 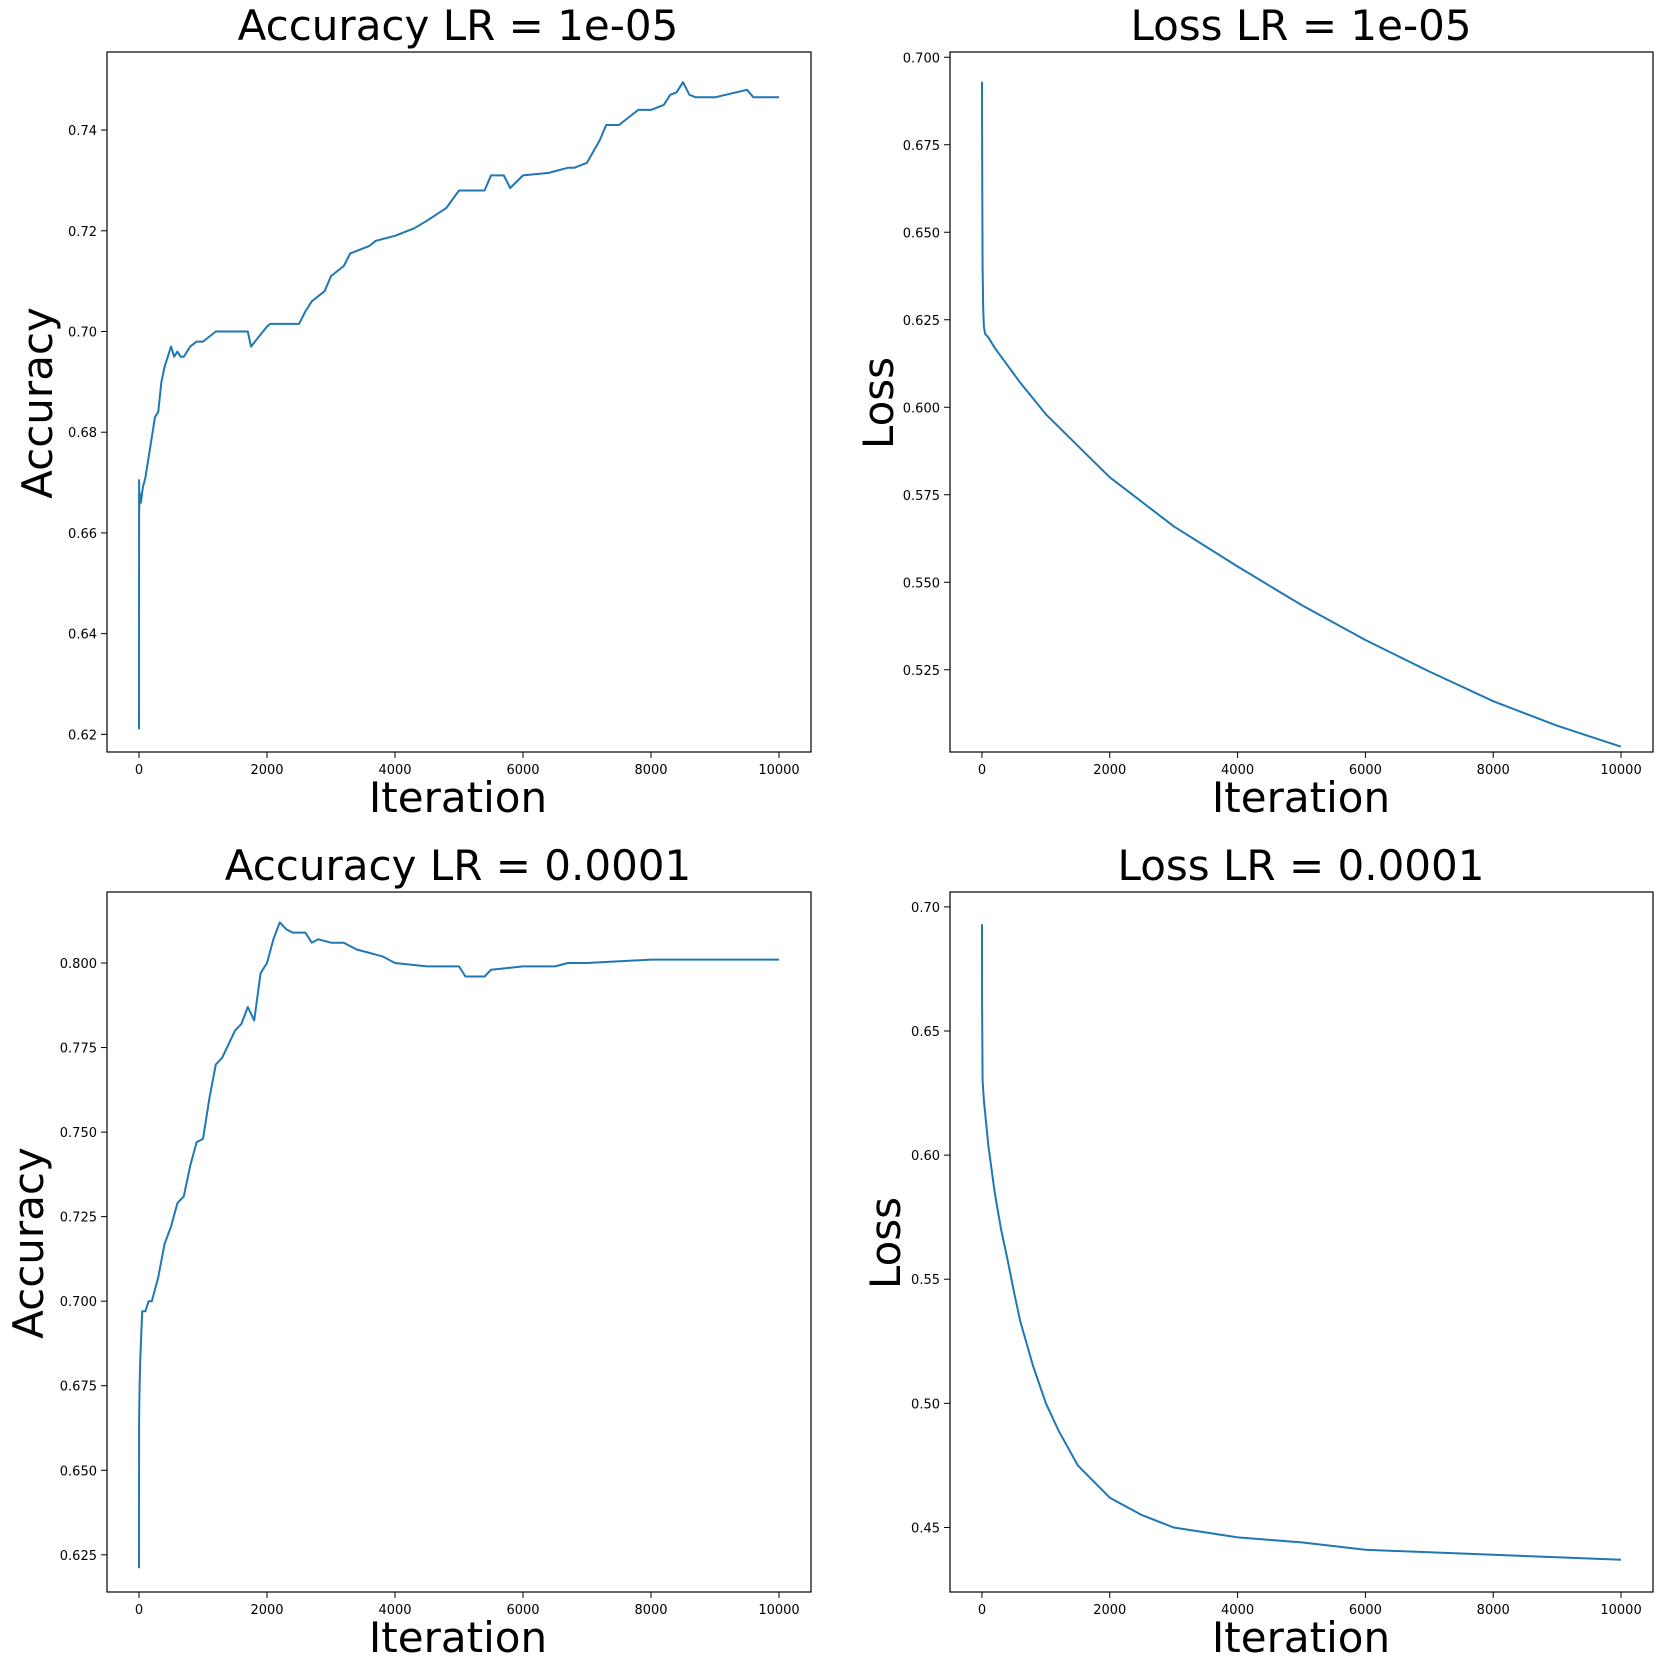 I want to click on y-tick-label: 0.50, so click(x=925, y=1404).